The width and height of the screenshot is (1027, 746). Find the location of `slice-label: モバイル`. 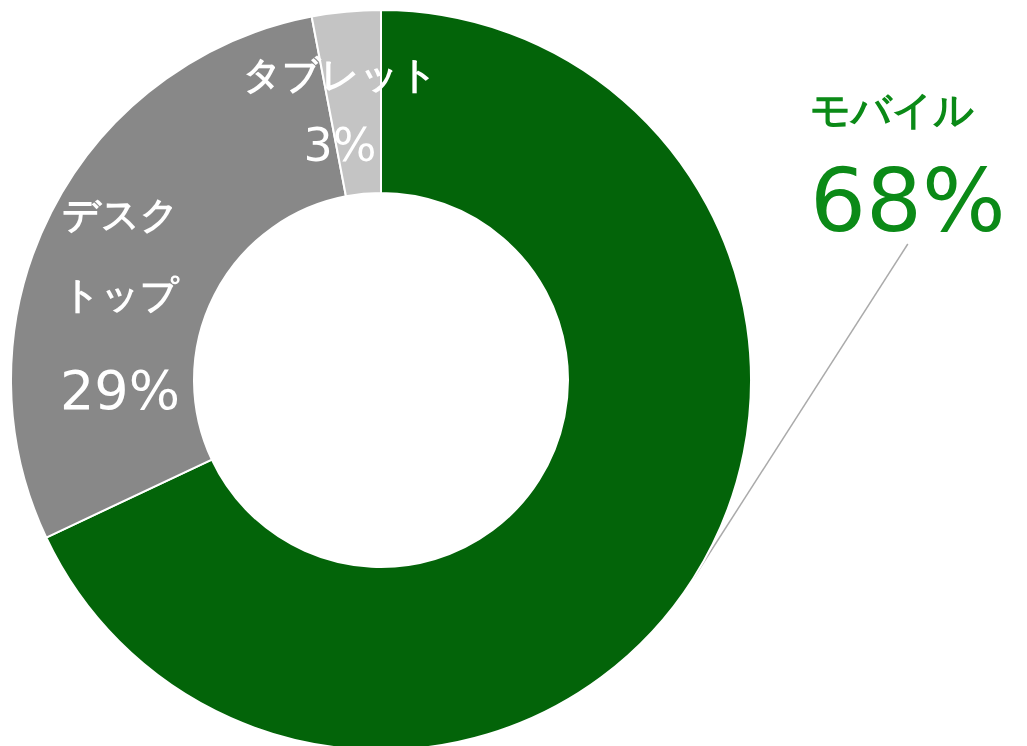

slice-label: モバイル is located at coordinates (892, 110).